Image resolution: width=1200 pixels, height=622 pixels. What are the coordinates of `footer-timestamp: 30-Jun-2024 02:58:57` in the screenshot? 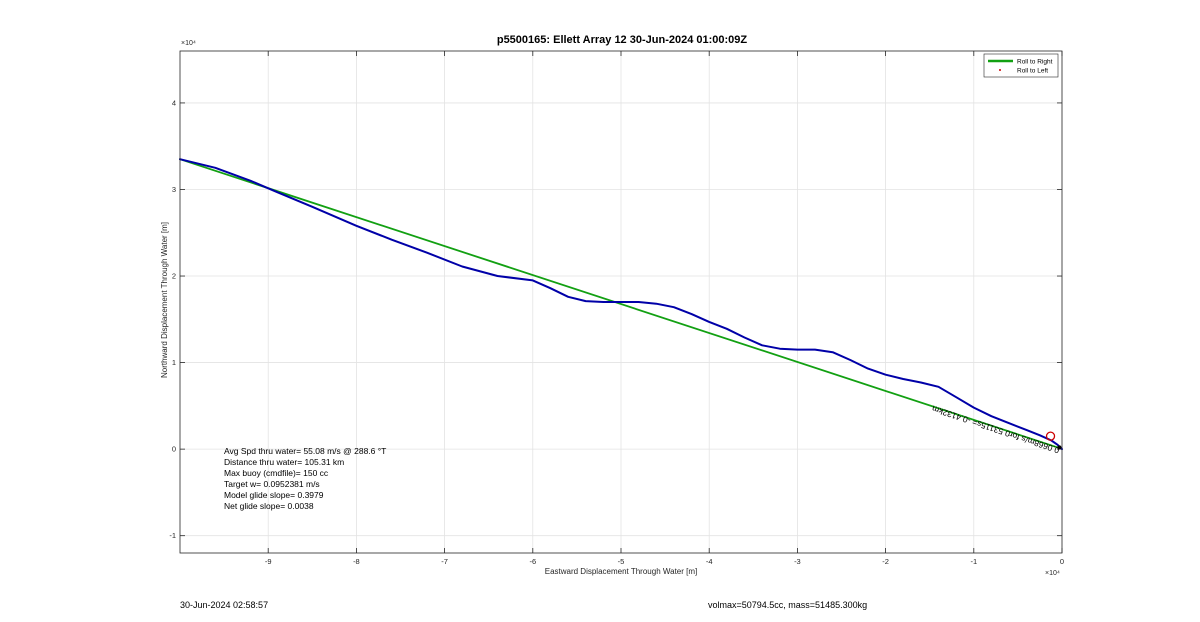 It's located at (224, 605).